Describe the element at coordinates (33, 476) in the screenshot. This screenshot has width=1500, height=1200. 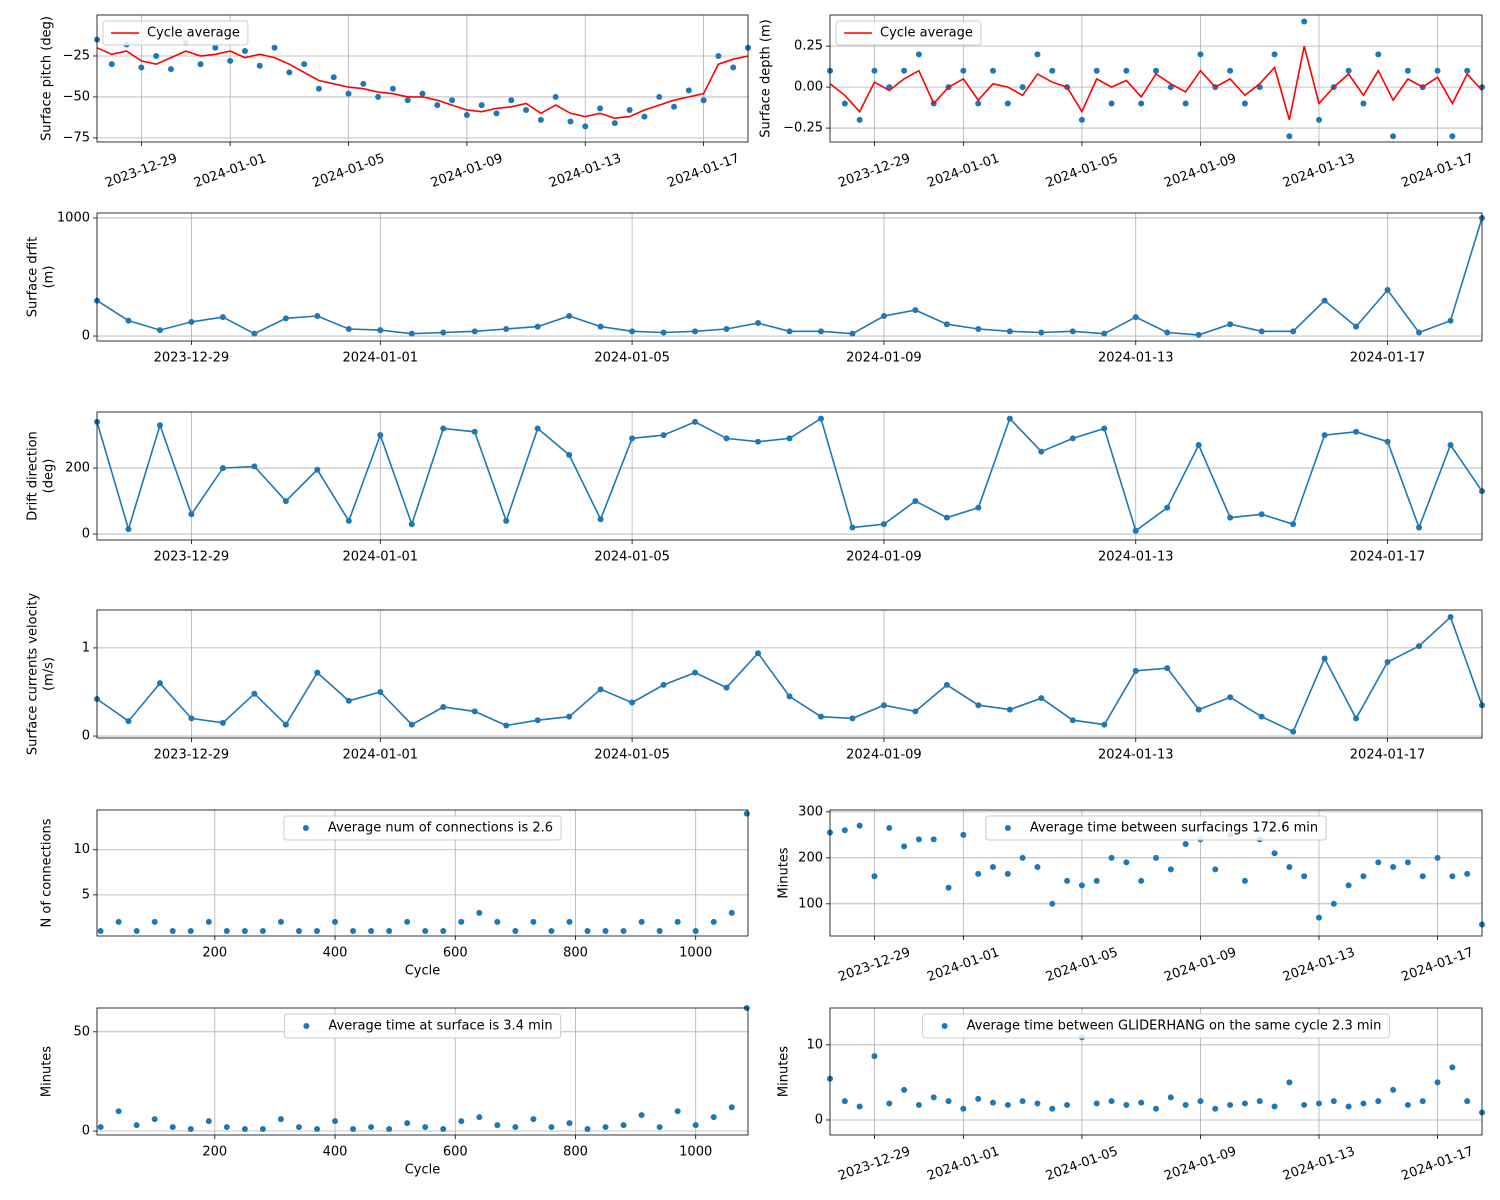
I see `y-axis-label: Drift direction` at that location.